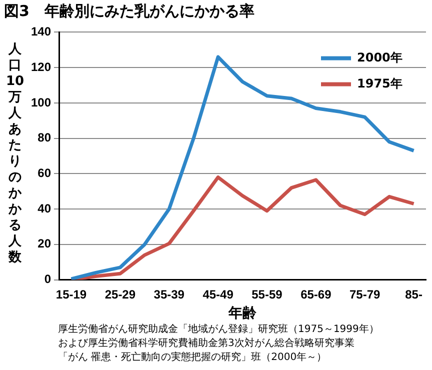 The image size is (432, 370). Describe the element at coordinates (316, 294) in the screenshot. I see `x-tick-label: 65-69` at that location.